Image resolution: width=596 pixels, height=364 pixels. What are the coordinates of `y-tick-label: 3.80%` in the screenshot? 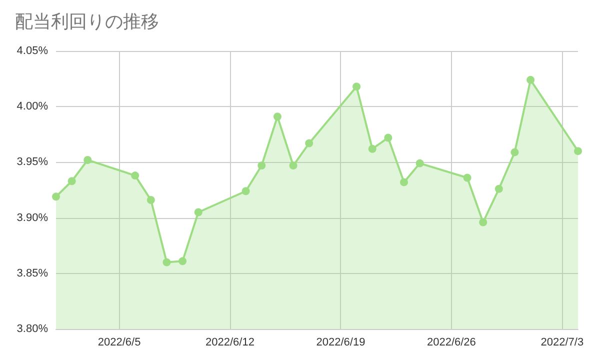 It's located at (32, 329).